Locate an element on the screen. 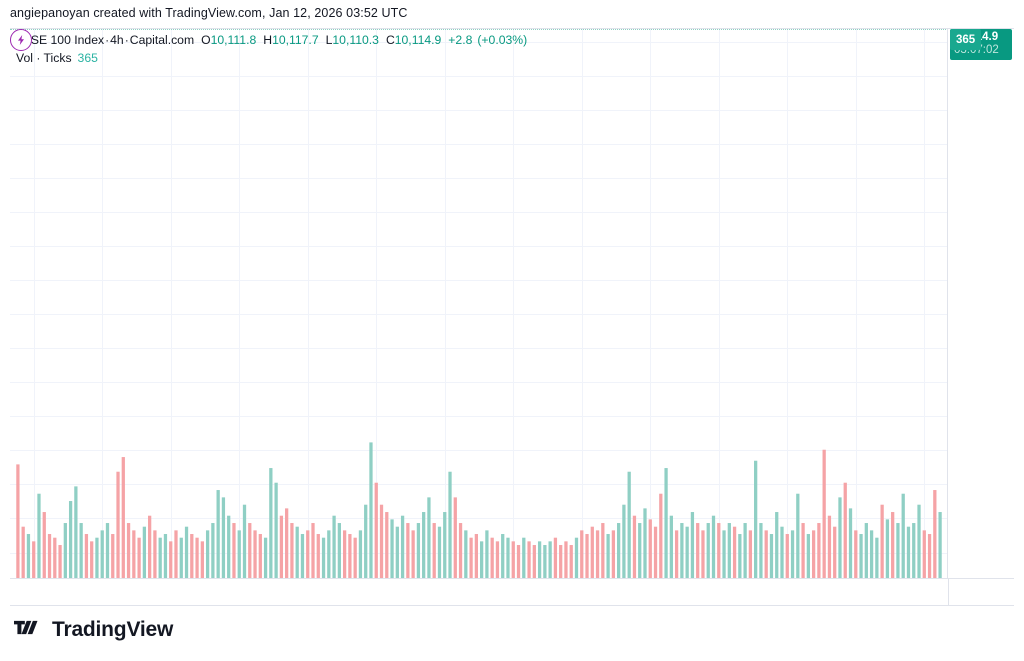  legend-interval: 4h is located at coordinates (117, 40).